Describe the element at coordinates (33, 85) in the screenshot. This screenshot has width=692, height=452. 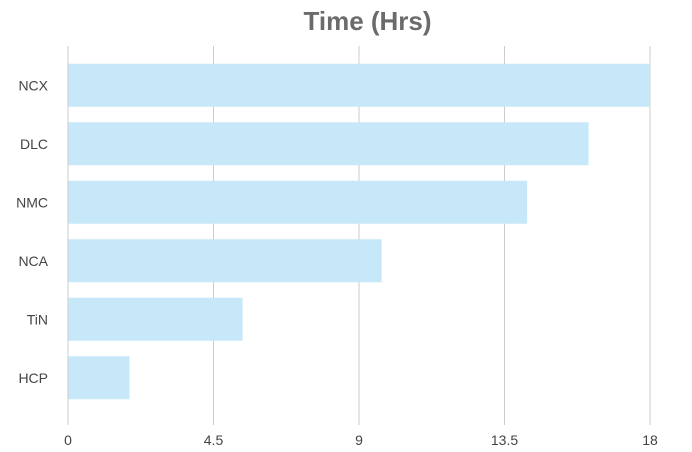
I see `y-tick-label: NCX` at that location.